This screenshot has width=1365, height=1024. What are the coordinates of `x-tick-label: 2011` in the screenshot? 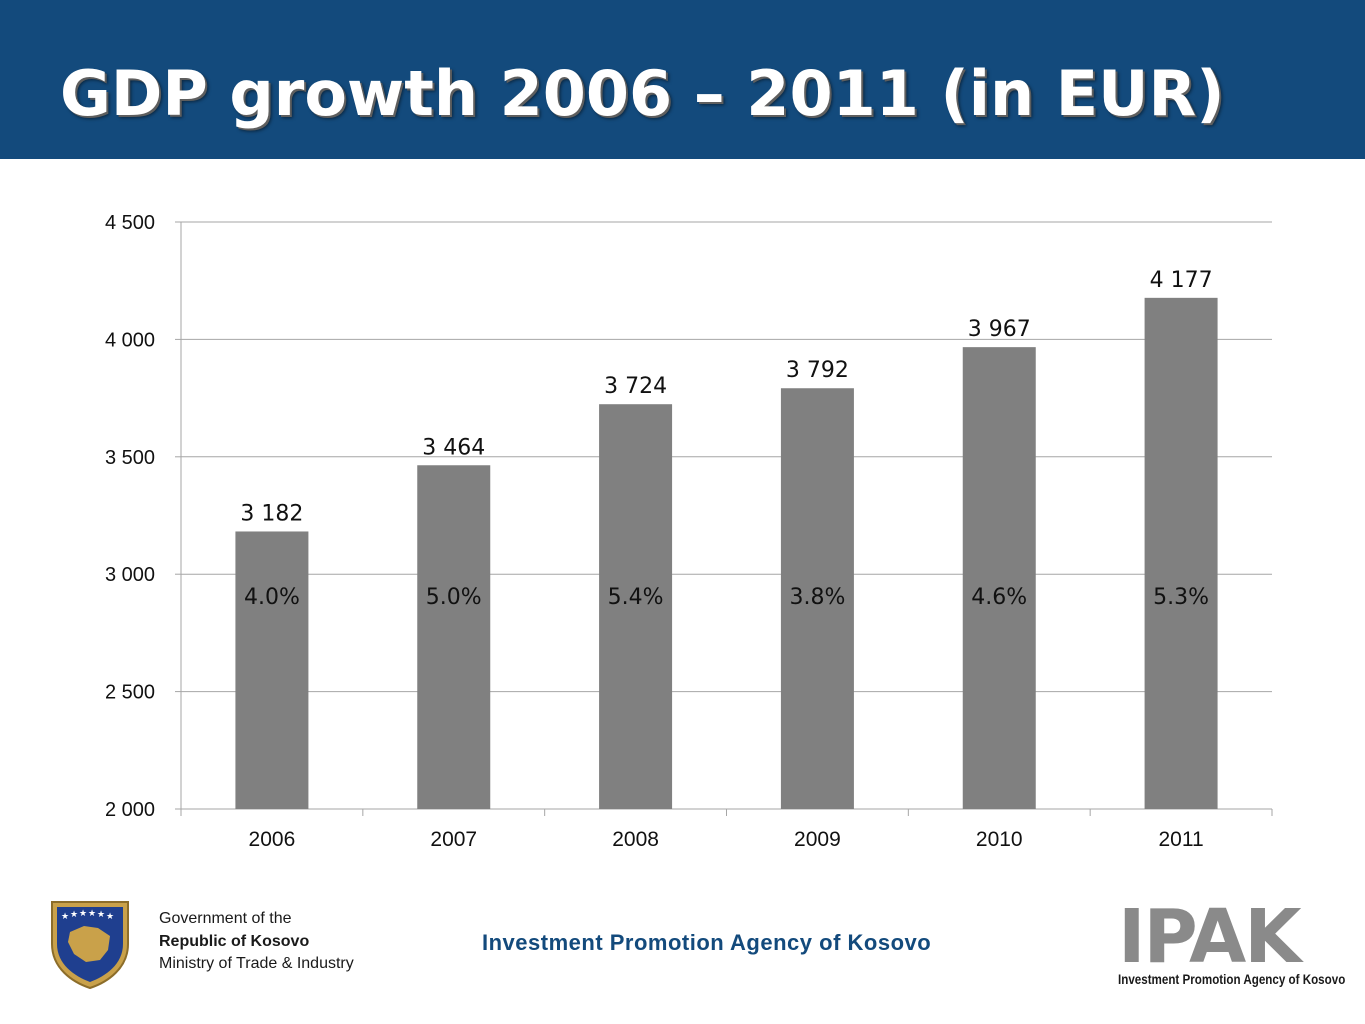 It's located at (1180, 839).